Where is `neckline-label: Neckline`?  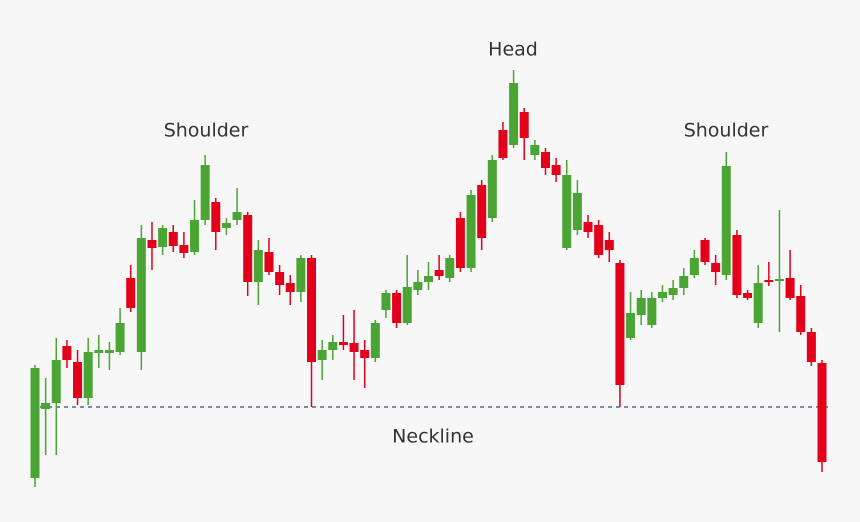 neckline-label: Neckline is located at coordinates (433, 437).